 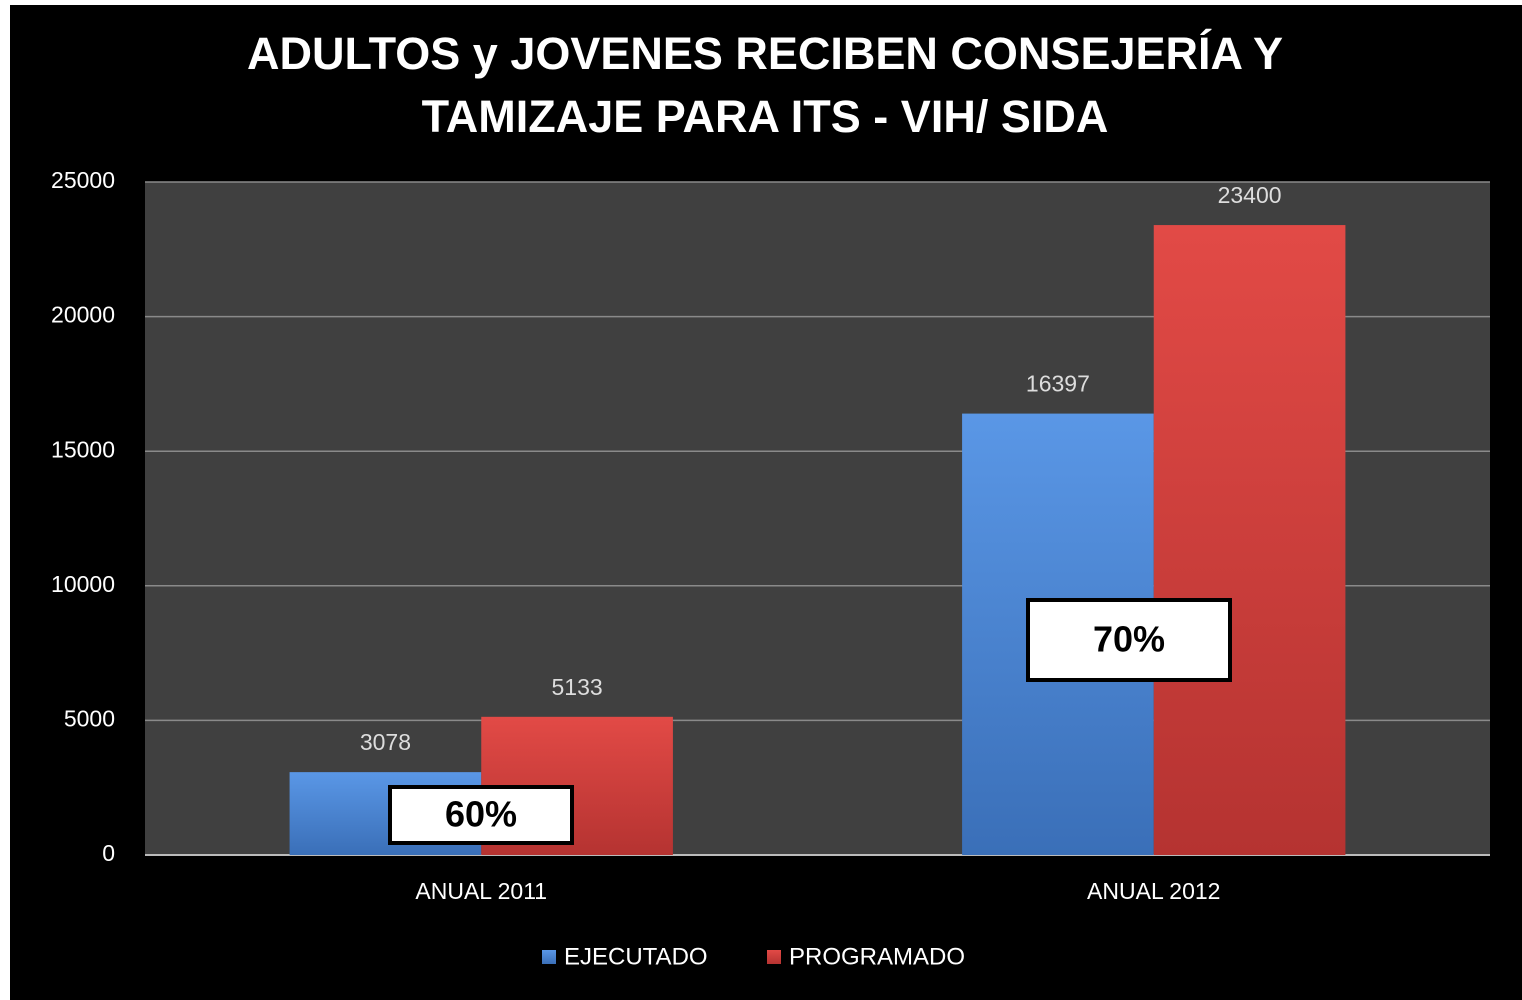 I want to click on y-tick-label: 20000, so click(x=83, y=315).